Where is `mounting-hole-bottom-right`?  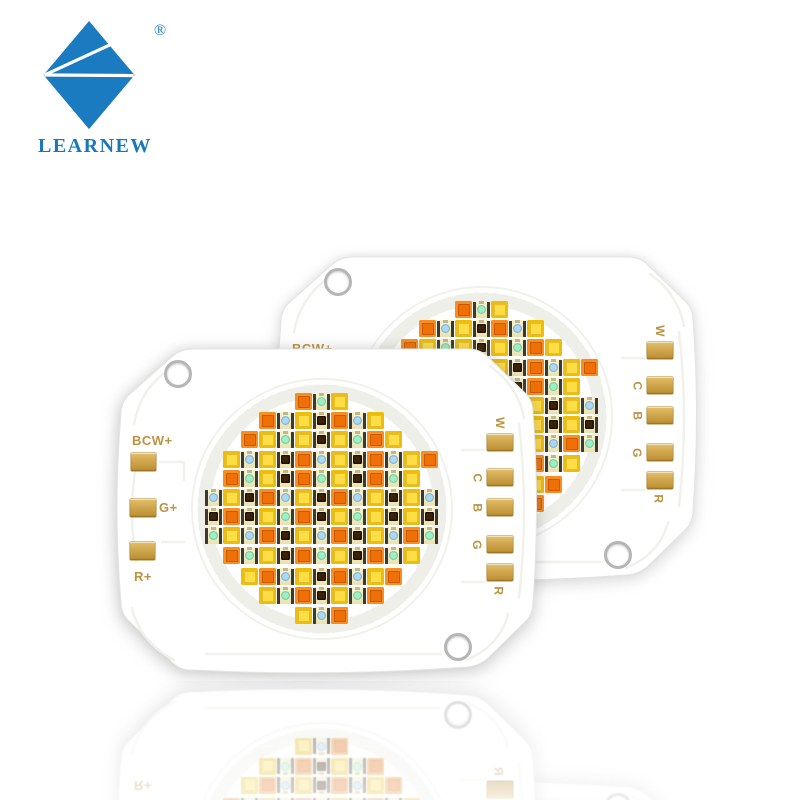 mounting-hole-bottom-right is located at coordinates (618, 555).